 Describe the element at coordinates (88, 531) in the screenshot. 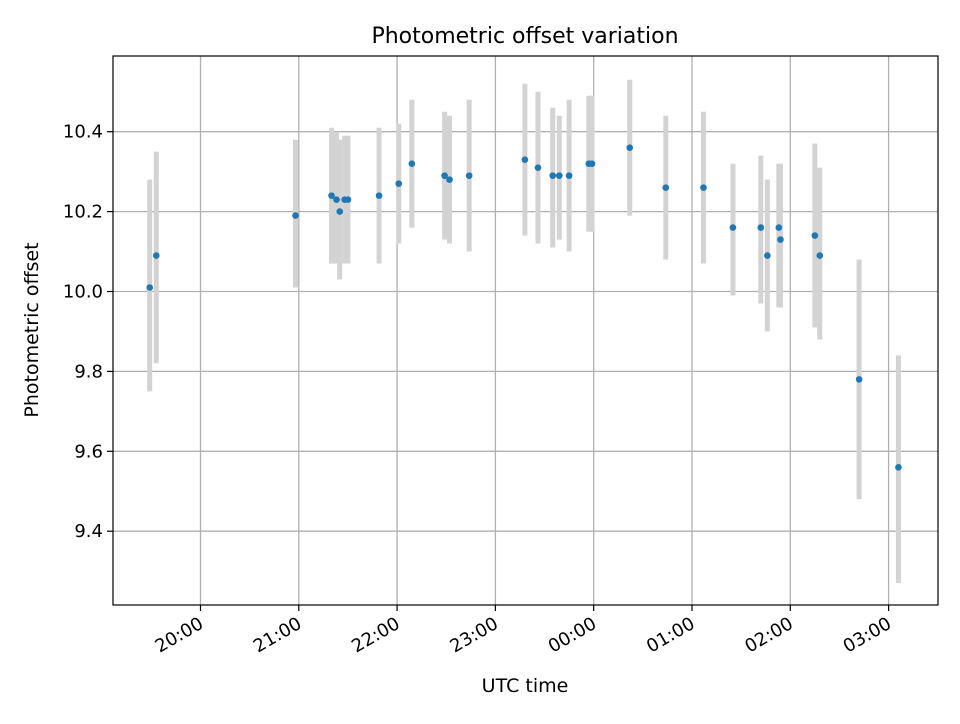

I see `y-tick-label: 9.4` at that location.